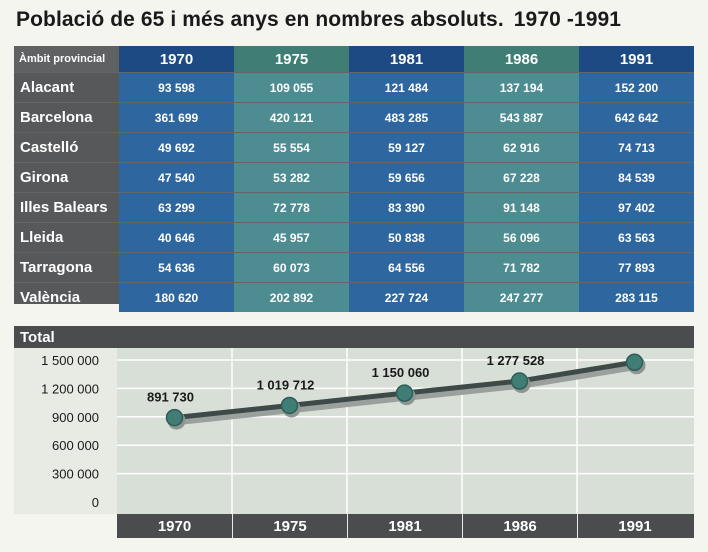 This screenshot has width=708, height=552. I want to click on table-cell: 137 194, so click(521, 87).